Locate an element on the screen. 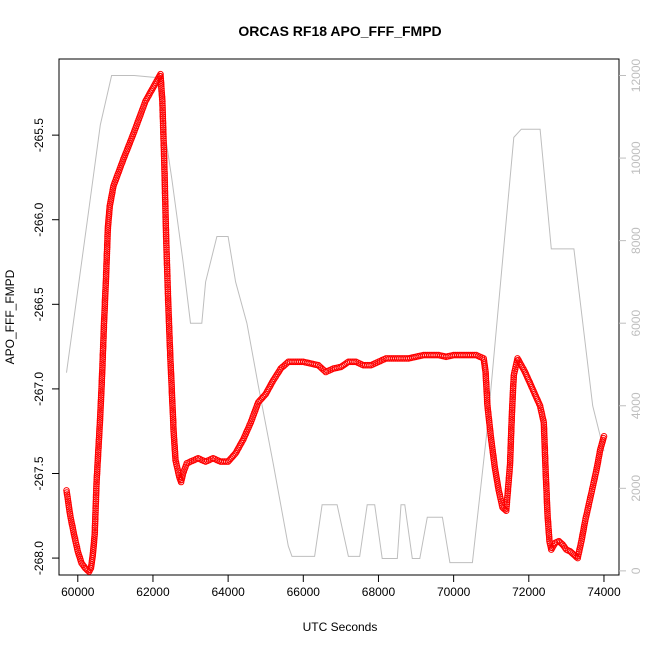 This screenshot has height=650, width=650. x-tick-label: 64000 is located at coordinates (228, 592).